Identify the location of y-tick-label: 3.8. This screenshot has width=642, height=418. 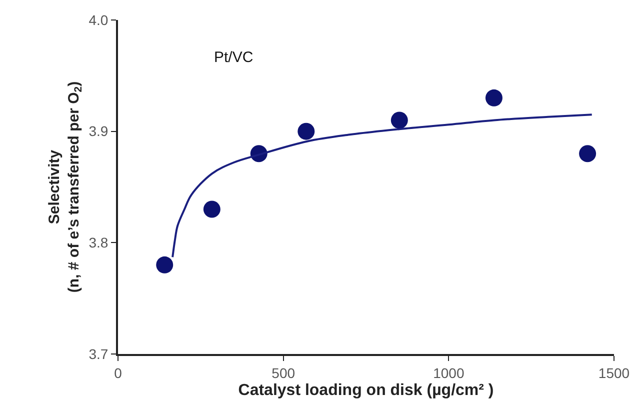
(98, 242).